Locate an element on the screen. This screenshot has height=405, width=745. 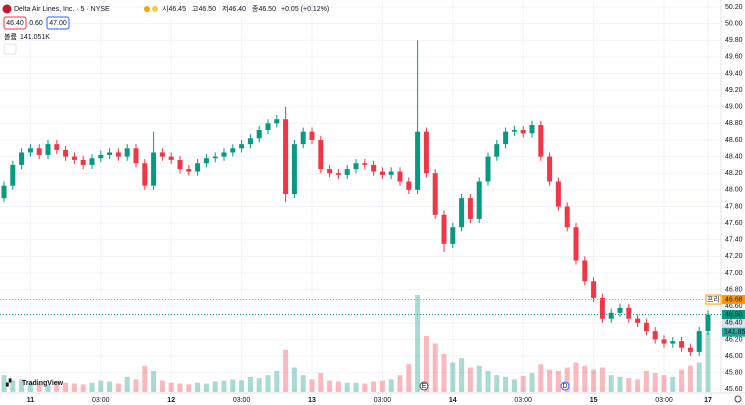
y-tick-label: 47.40 is located at coordinates (734, 240).